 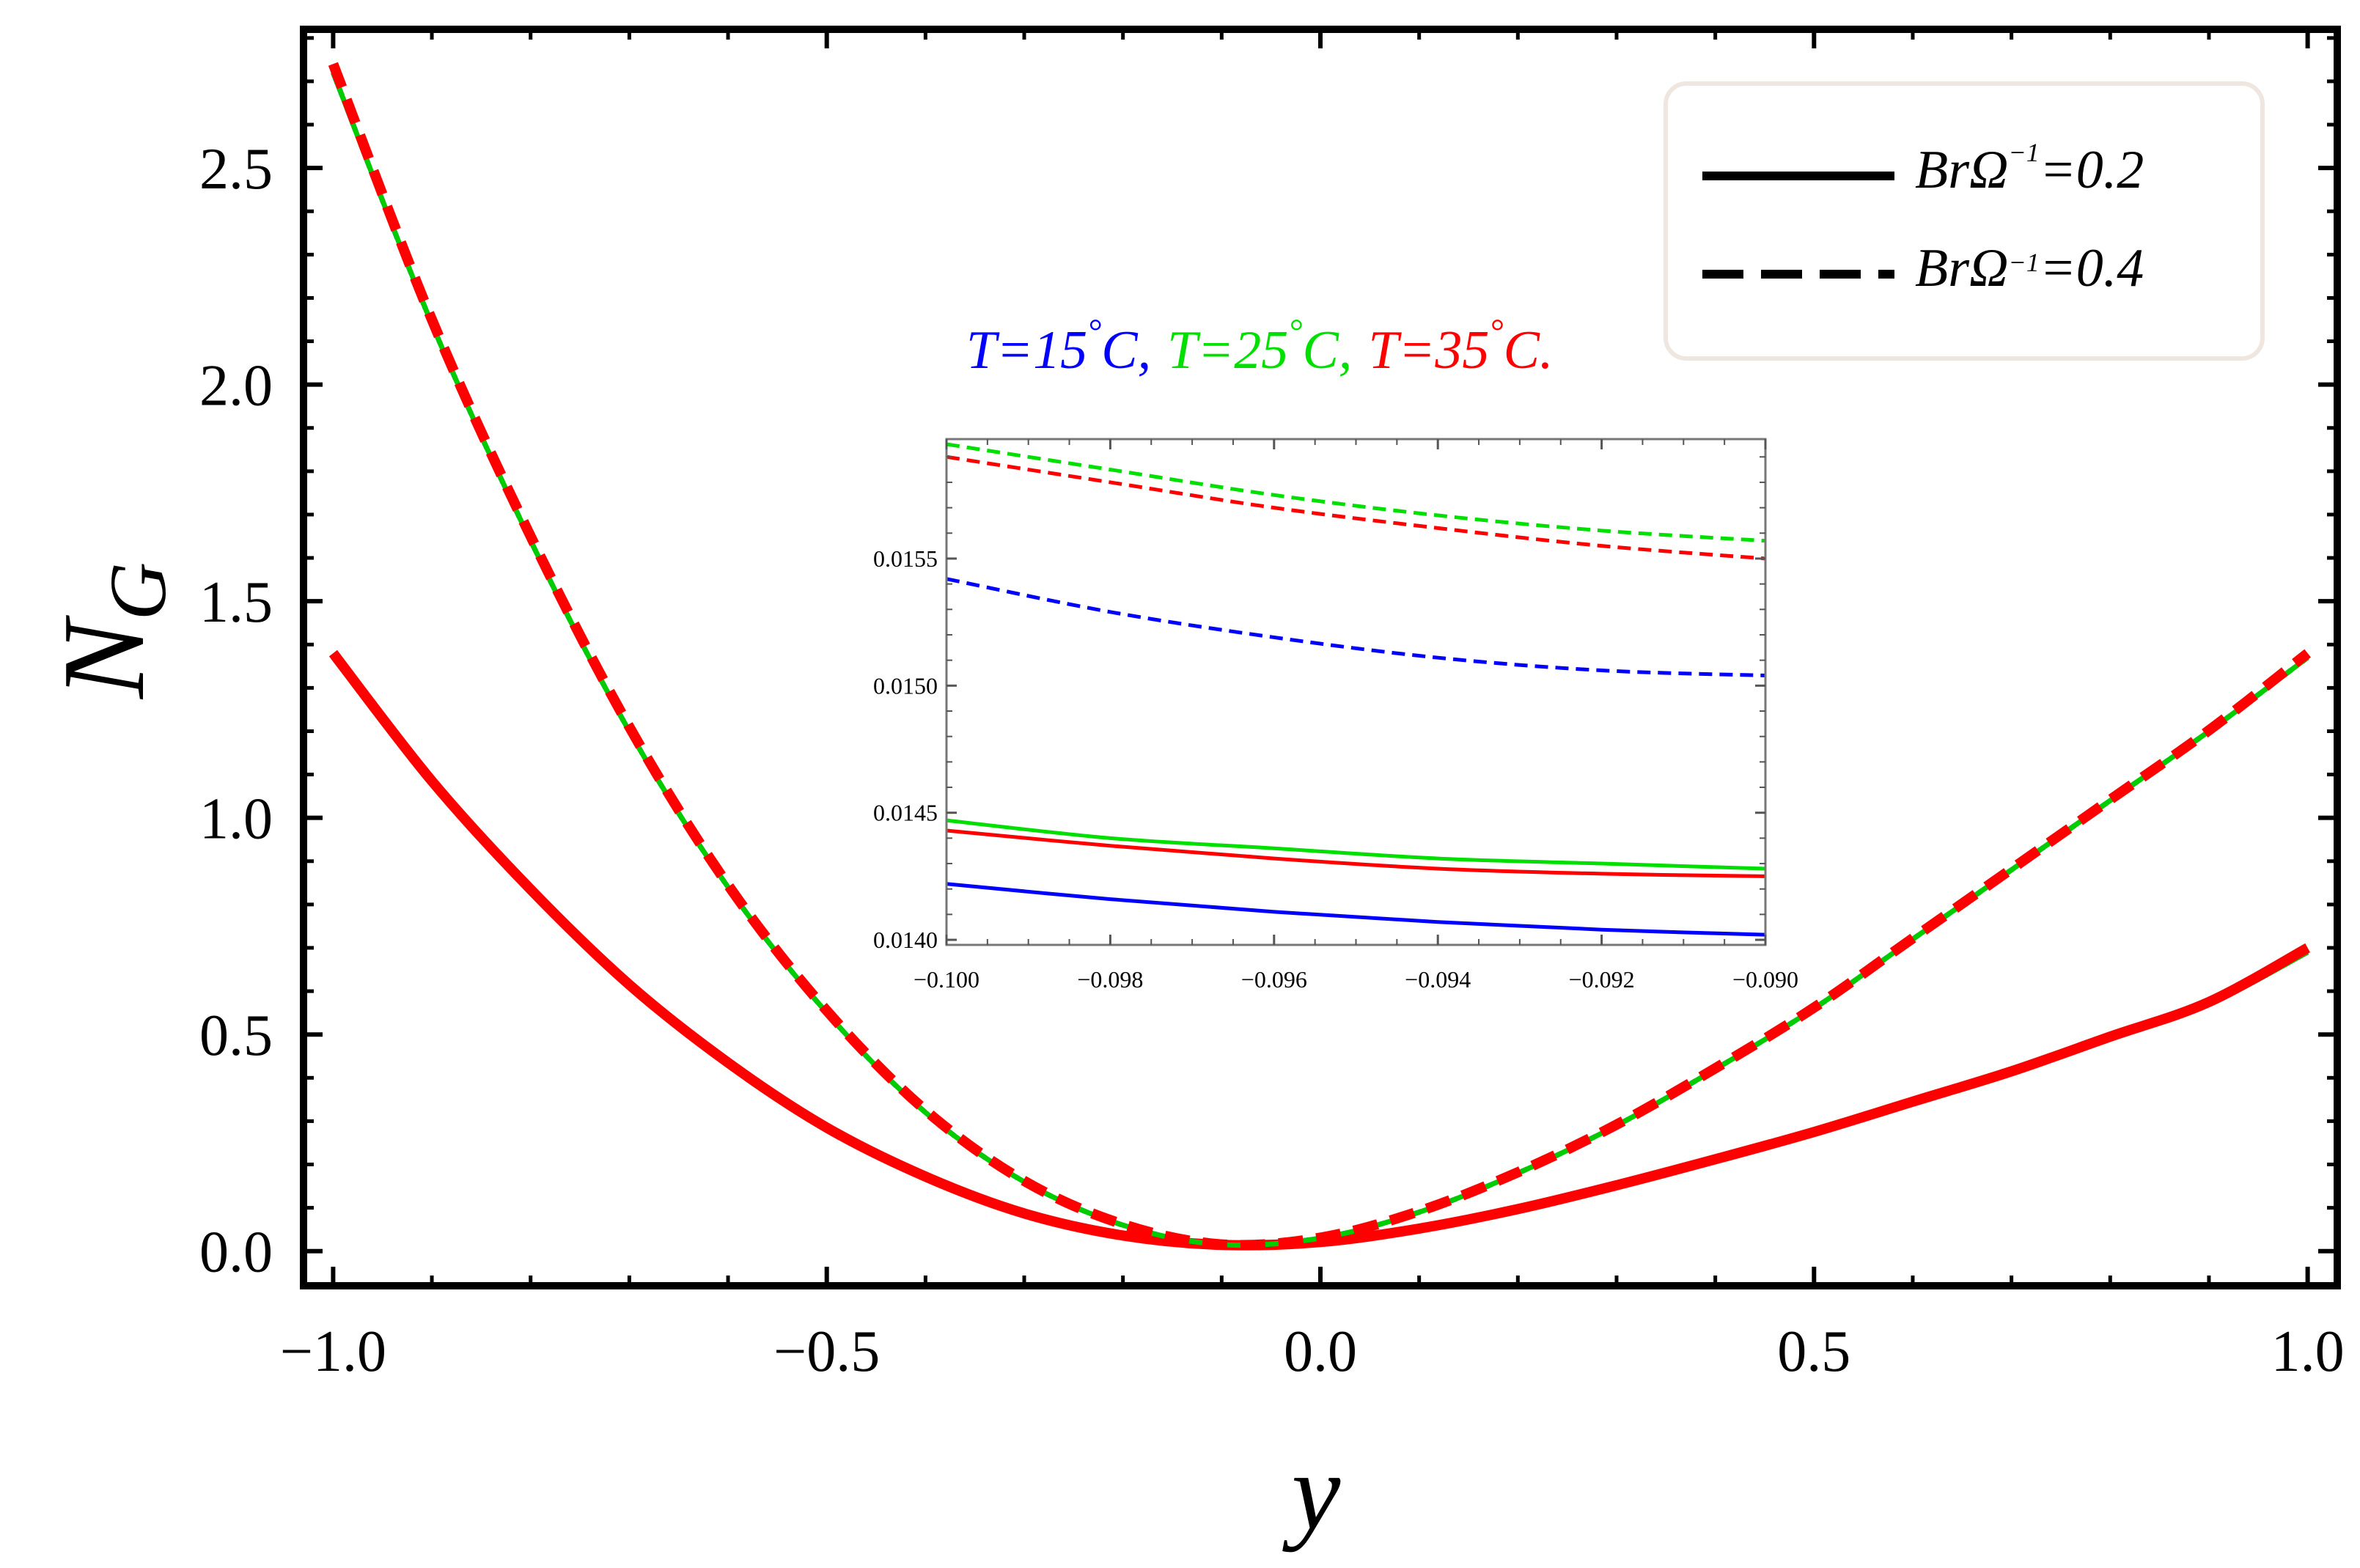 I want to click on legend-box, so click(x=1964, y=221).